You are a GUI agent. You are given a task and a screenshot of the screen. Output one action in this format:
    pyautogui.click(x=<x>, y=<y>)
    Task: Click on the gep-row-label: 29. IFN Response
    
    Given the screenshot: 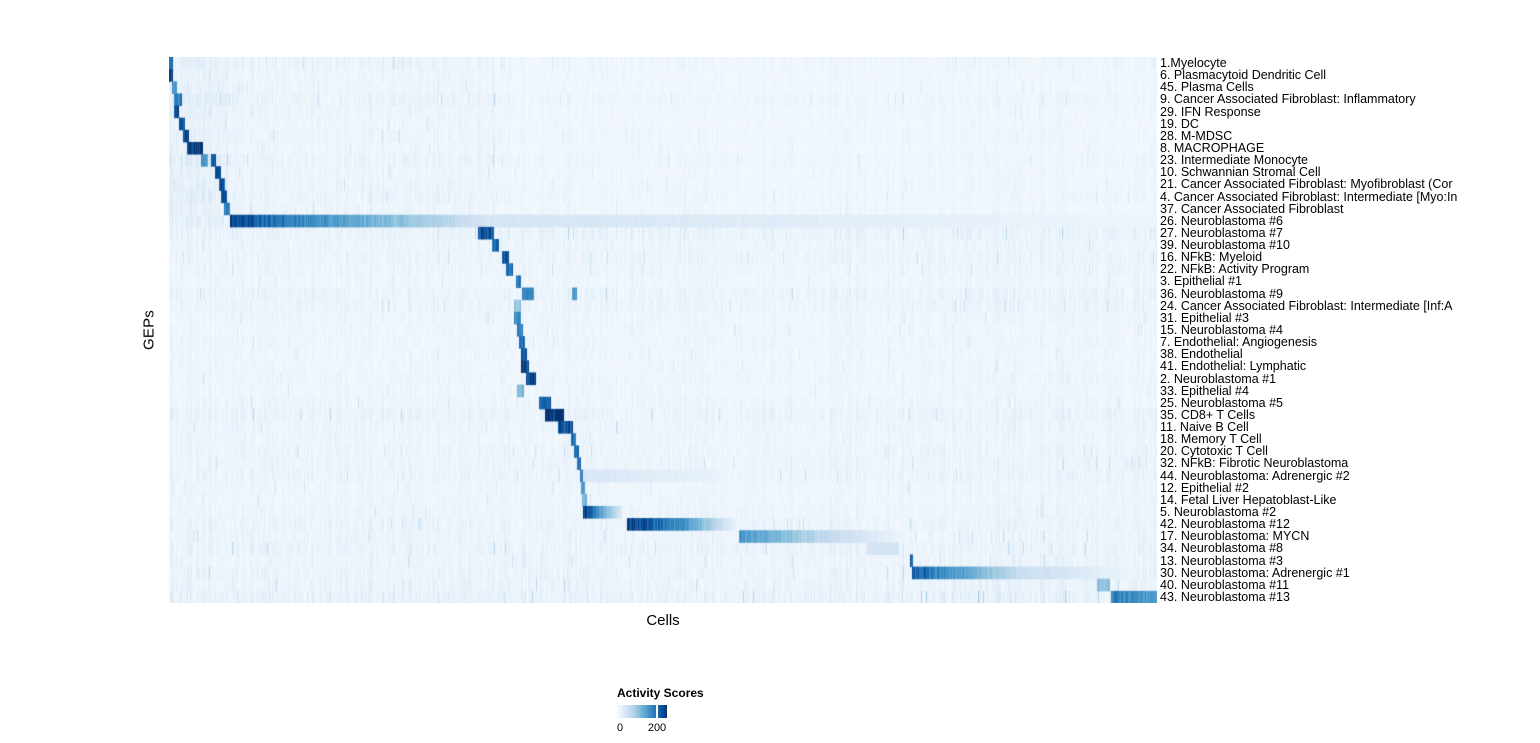 What is the action you would take?
    pyautogui.click(x=1210, y=111)
    